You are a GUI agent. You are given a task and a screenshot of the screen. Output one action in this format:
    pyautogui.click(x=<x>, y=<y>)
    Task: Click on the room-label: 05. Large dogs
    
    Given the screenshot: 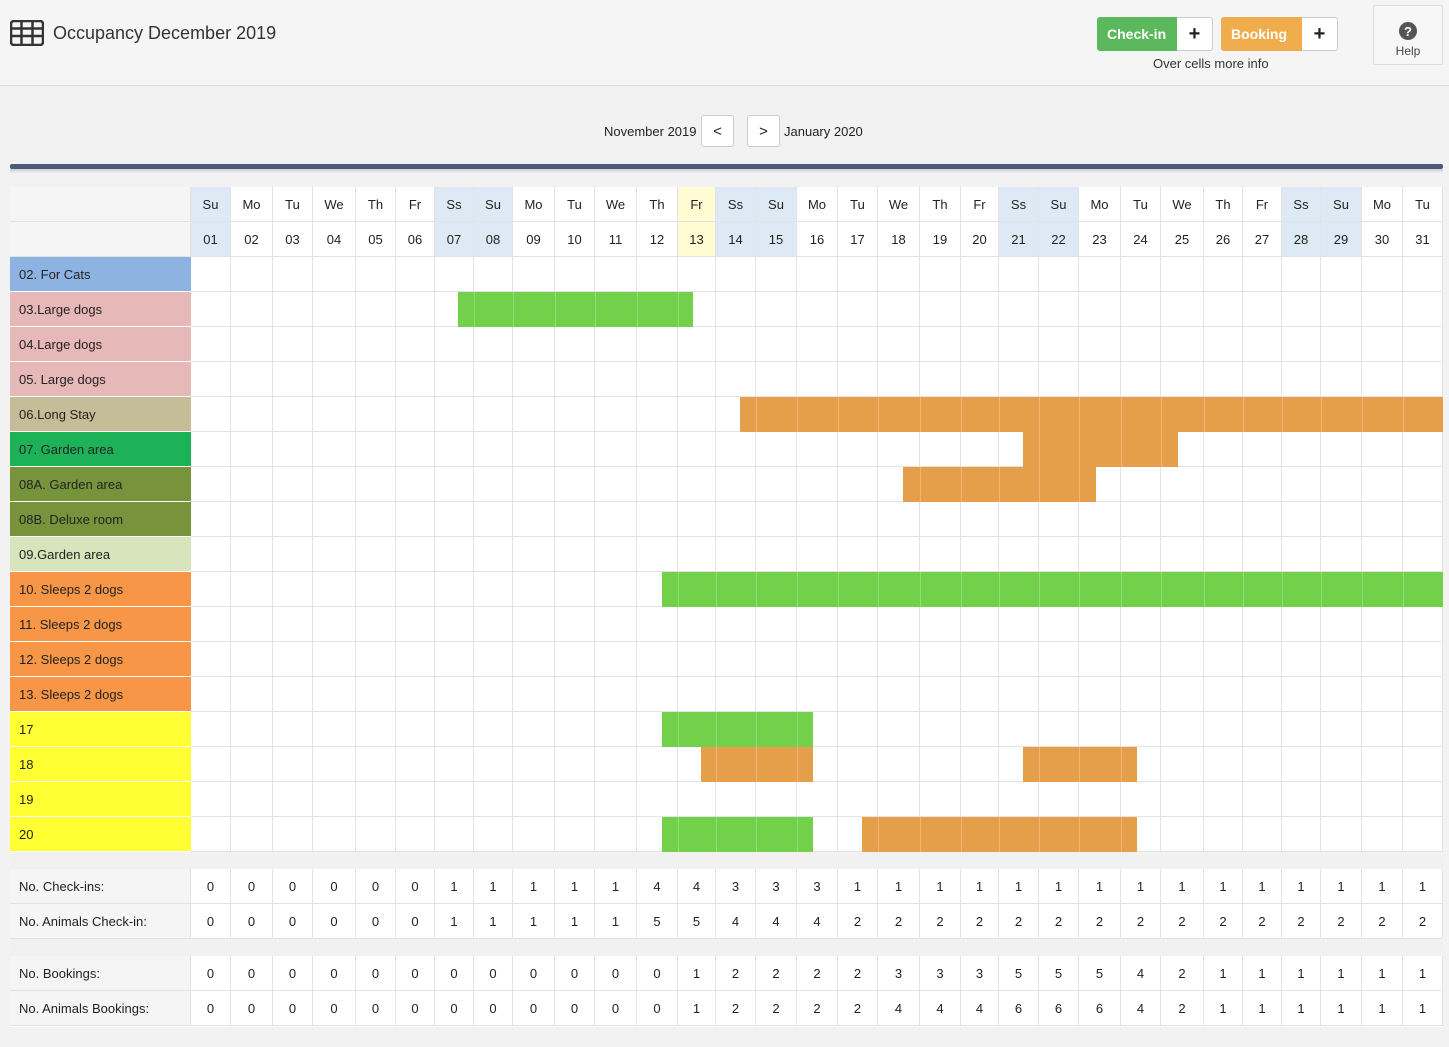 What is the action you would take?
    pyautogui.click(x=100, y=379)
    